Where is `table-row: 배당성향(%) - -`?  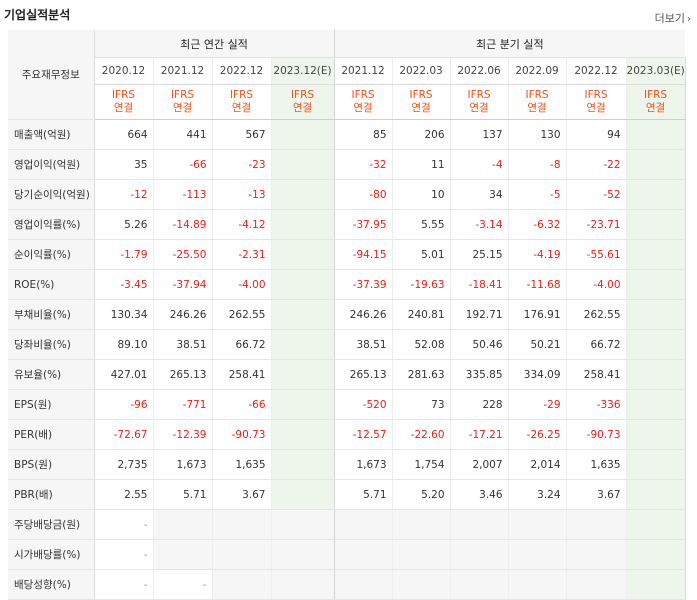 table-row: 배당성향(%) - - is located at coordinates (347, 584).